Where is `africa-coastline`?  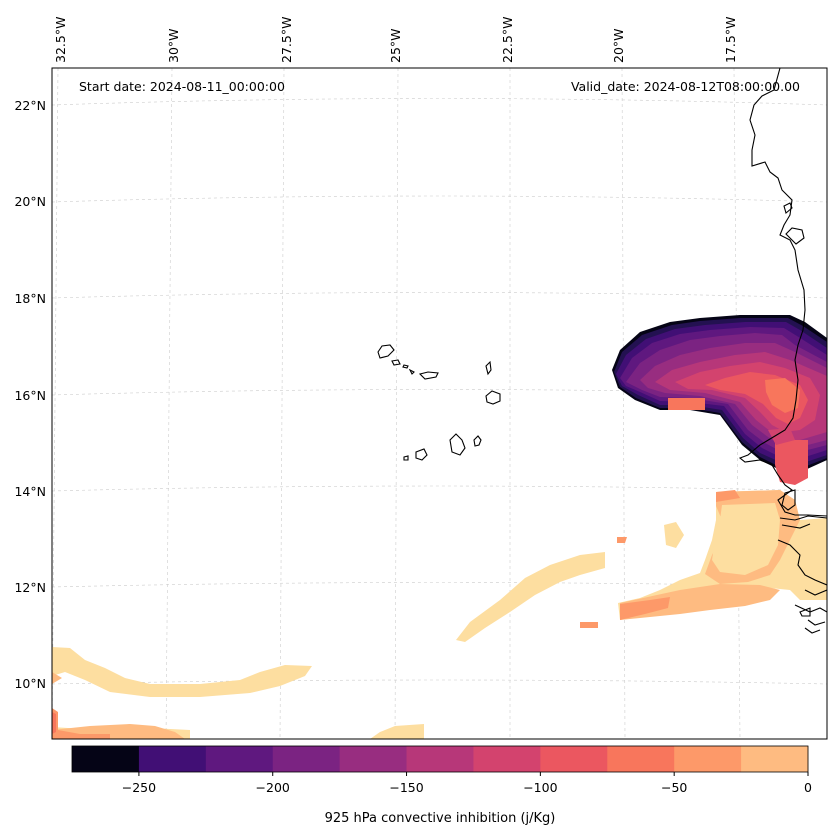 africa-coastline is located at coordinates (782, 292).